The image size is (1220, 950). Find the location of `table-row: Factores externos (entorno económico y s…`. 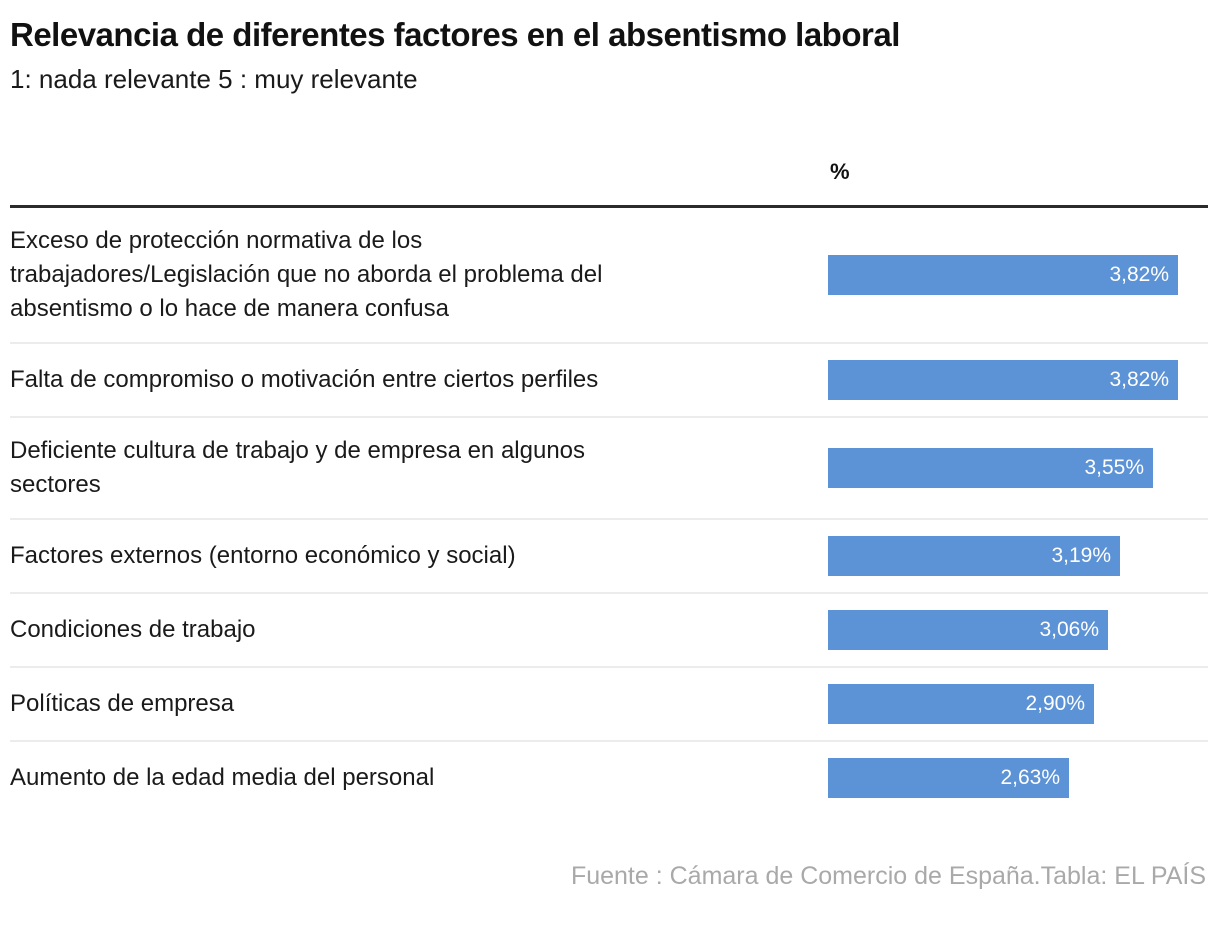

table-row: Factores externos (entorno económico y s… is located at coordinates (609, 557).